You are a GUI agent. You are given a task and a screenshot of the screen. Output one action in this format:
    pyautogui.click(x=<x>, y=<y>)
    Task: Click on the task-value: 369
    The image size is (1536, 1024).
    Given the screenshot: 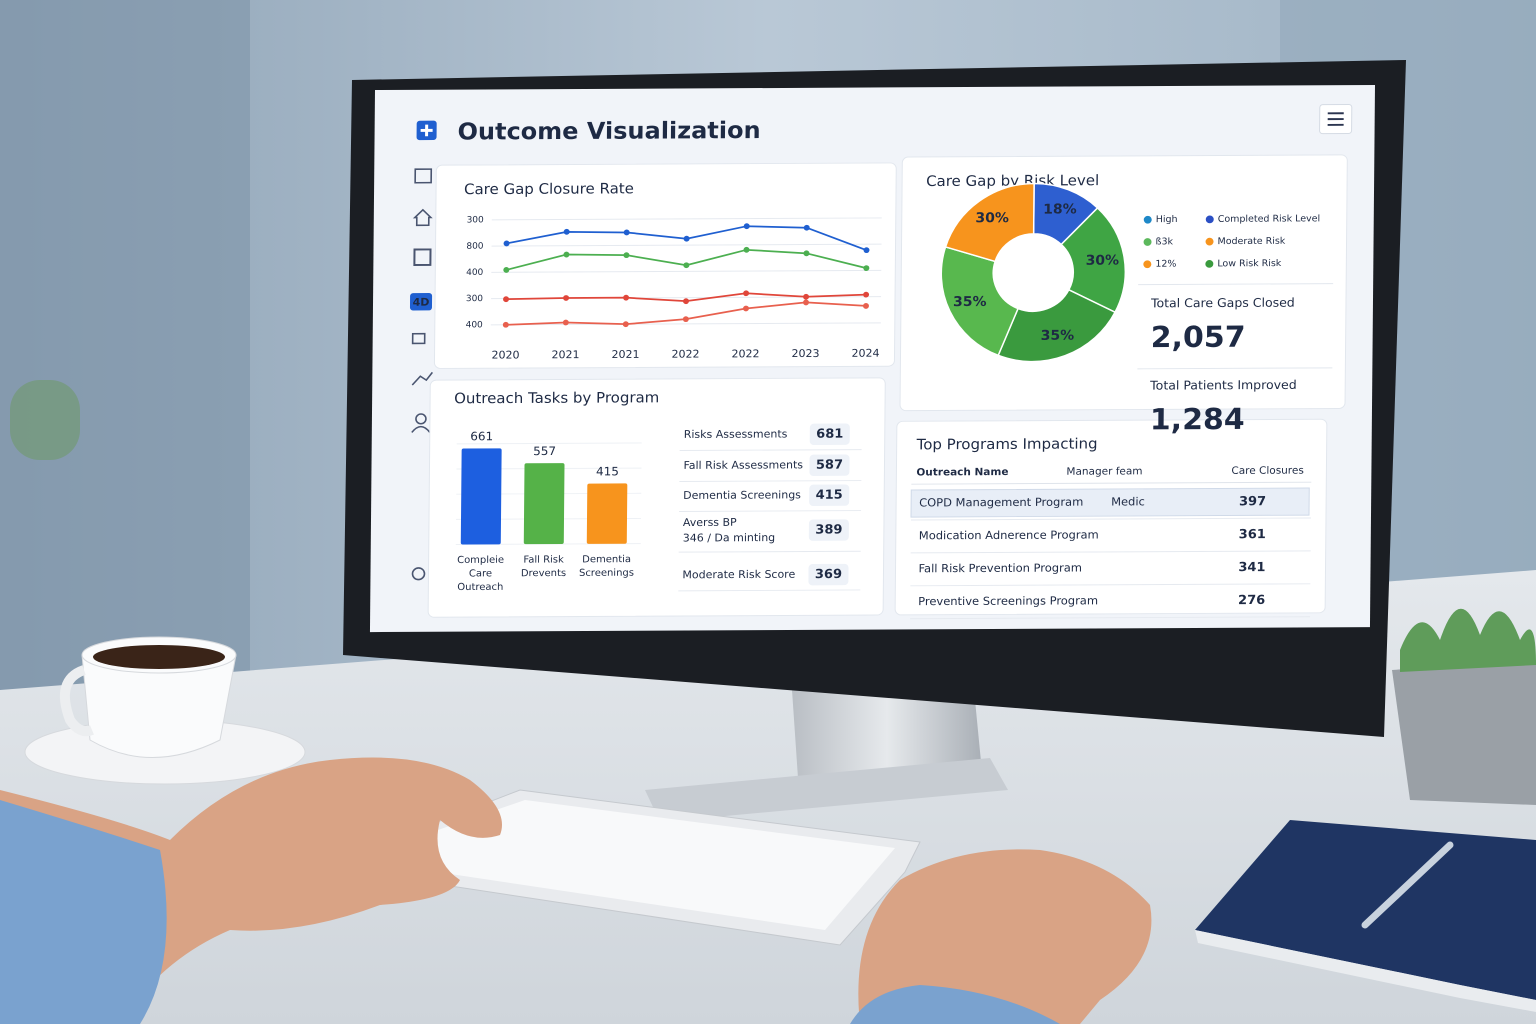 What is the action you would take?
    pyautogui.click(x=828, y=574)
    